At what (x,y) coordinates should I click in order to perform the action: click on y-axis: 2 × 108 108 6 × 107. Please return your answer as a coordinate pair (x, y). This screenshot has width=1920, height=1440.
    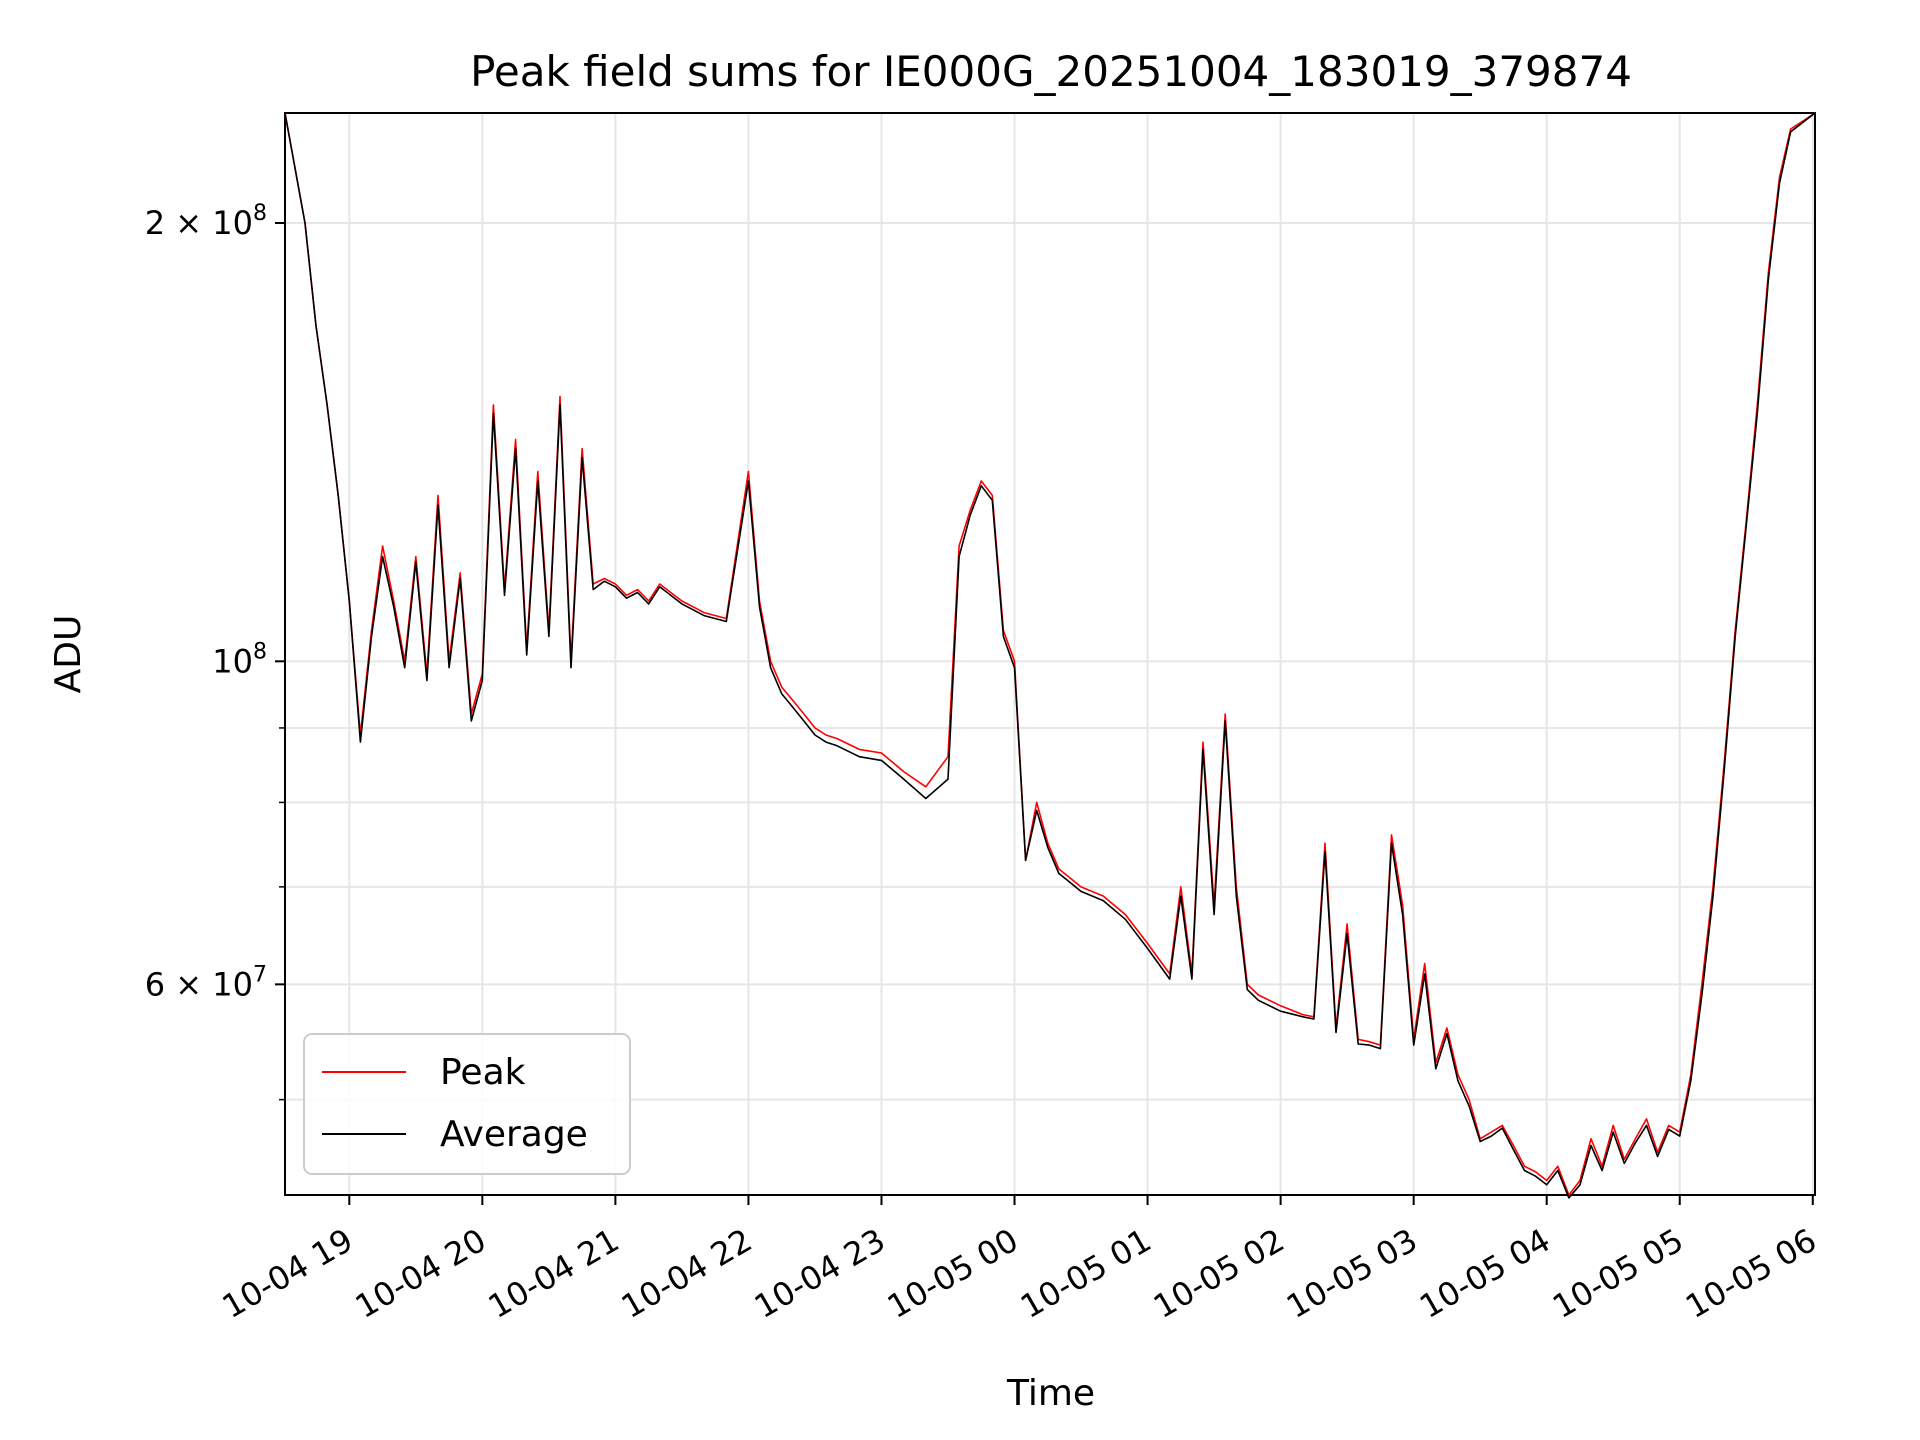
    Looking at the image, I should click on (215, 651).